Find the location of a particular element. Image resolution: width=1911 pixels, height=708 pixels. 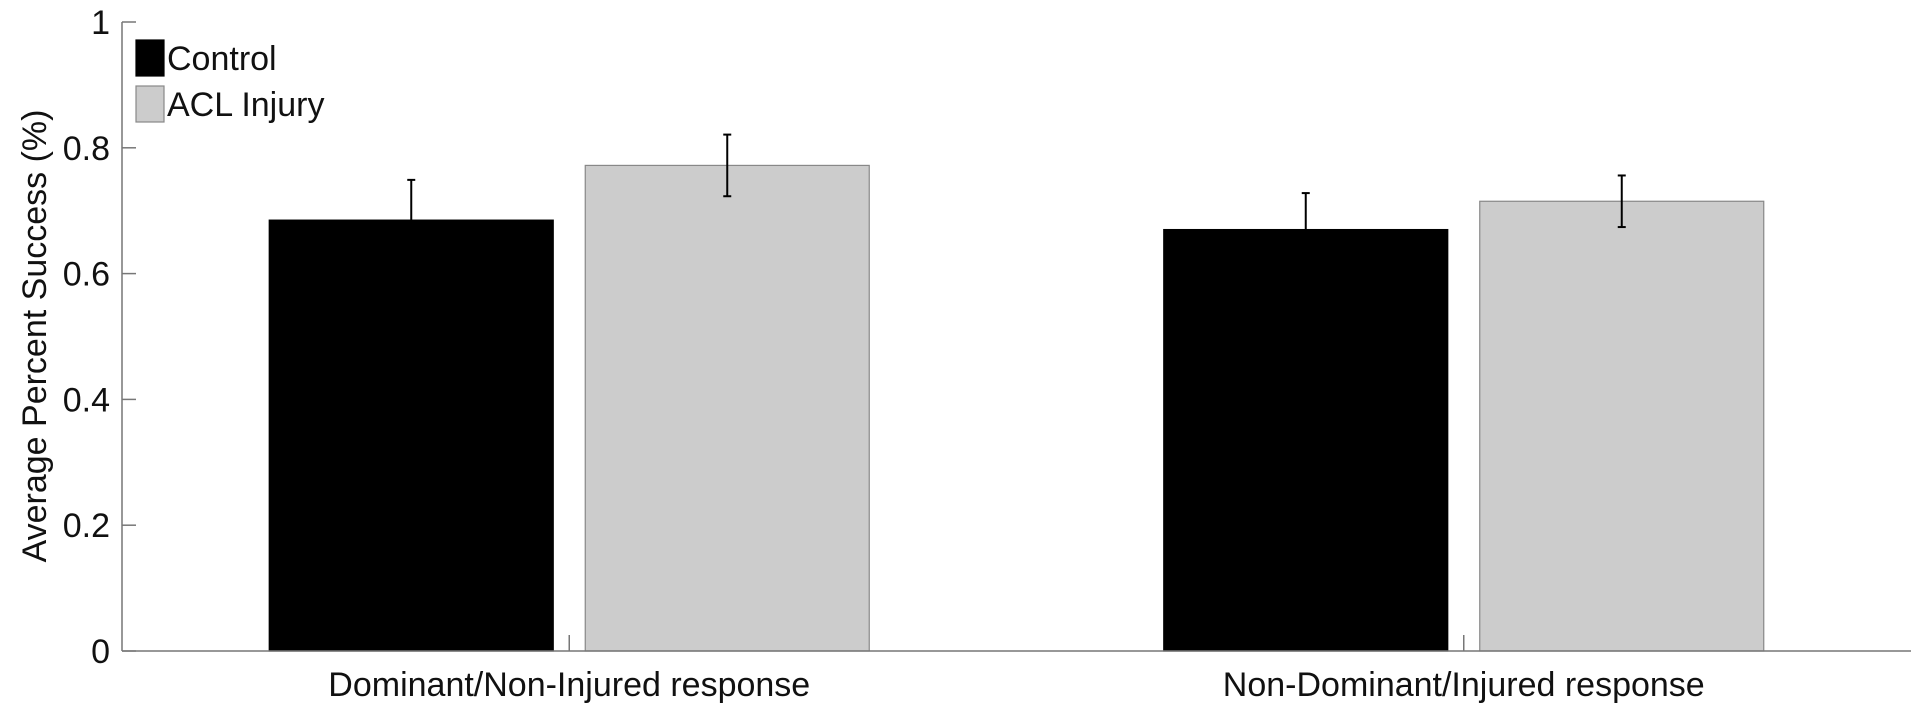

legend-label: ACL Injury is located at coordinates (245, 105).